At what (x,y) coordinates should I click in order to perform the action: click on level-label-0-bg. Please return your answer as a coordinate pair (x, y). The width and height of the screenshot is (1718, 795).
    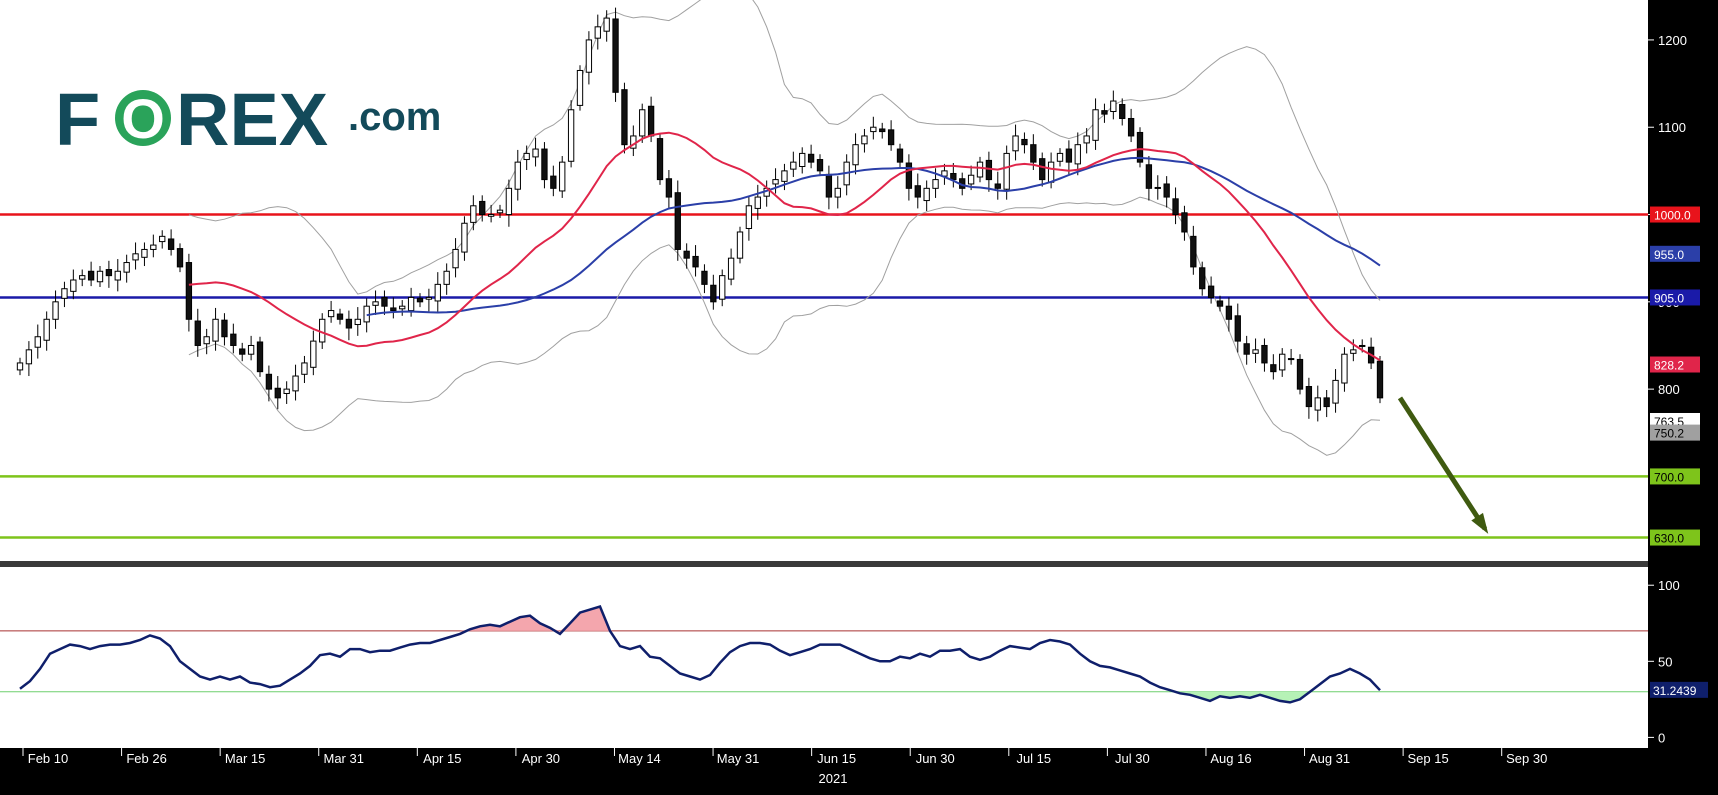
    Looking at the image, I should click on (1675, 214).